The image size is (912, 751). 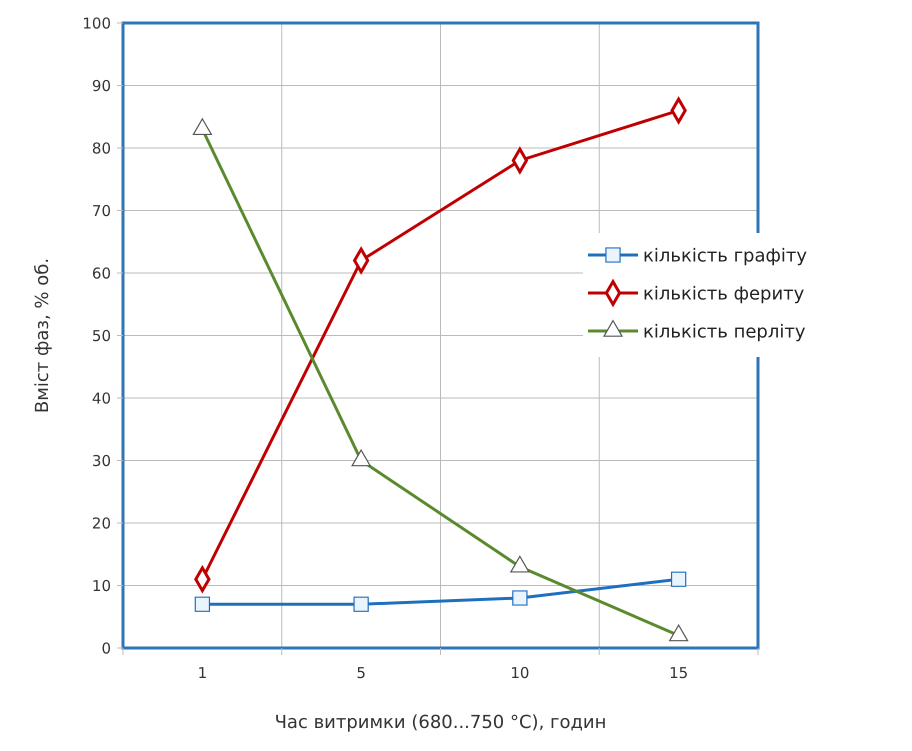 What do you see at coordinates (101, 85) in the screenshot?
I see `y-tick-label: 90` at bounding box center [101, 85].